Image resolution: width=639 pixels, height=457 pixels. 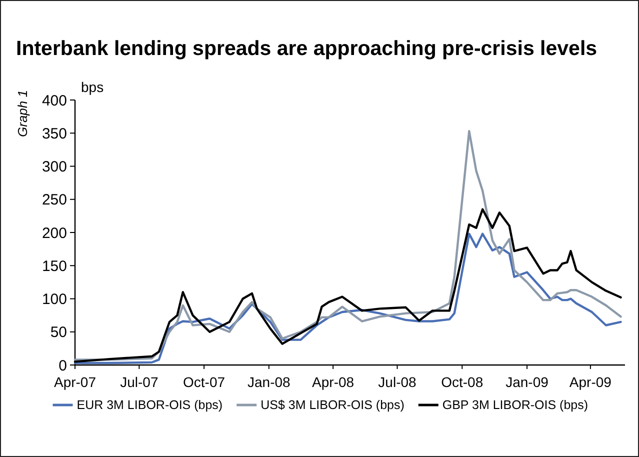 What do you see at coordinates (92, 87) in the screenshot?
I see `y-axis-title: bps` at bounding box center [92, 87].